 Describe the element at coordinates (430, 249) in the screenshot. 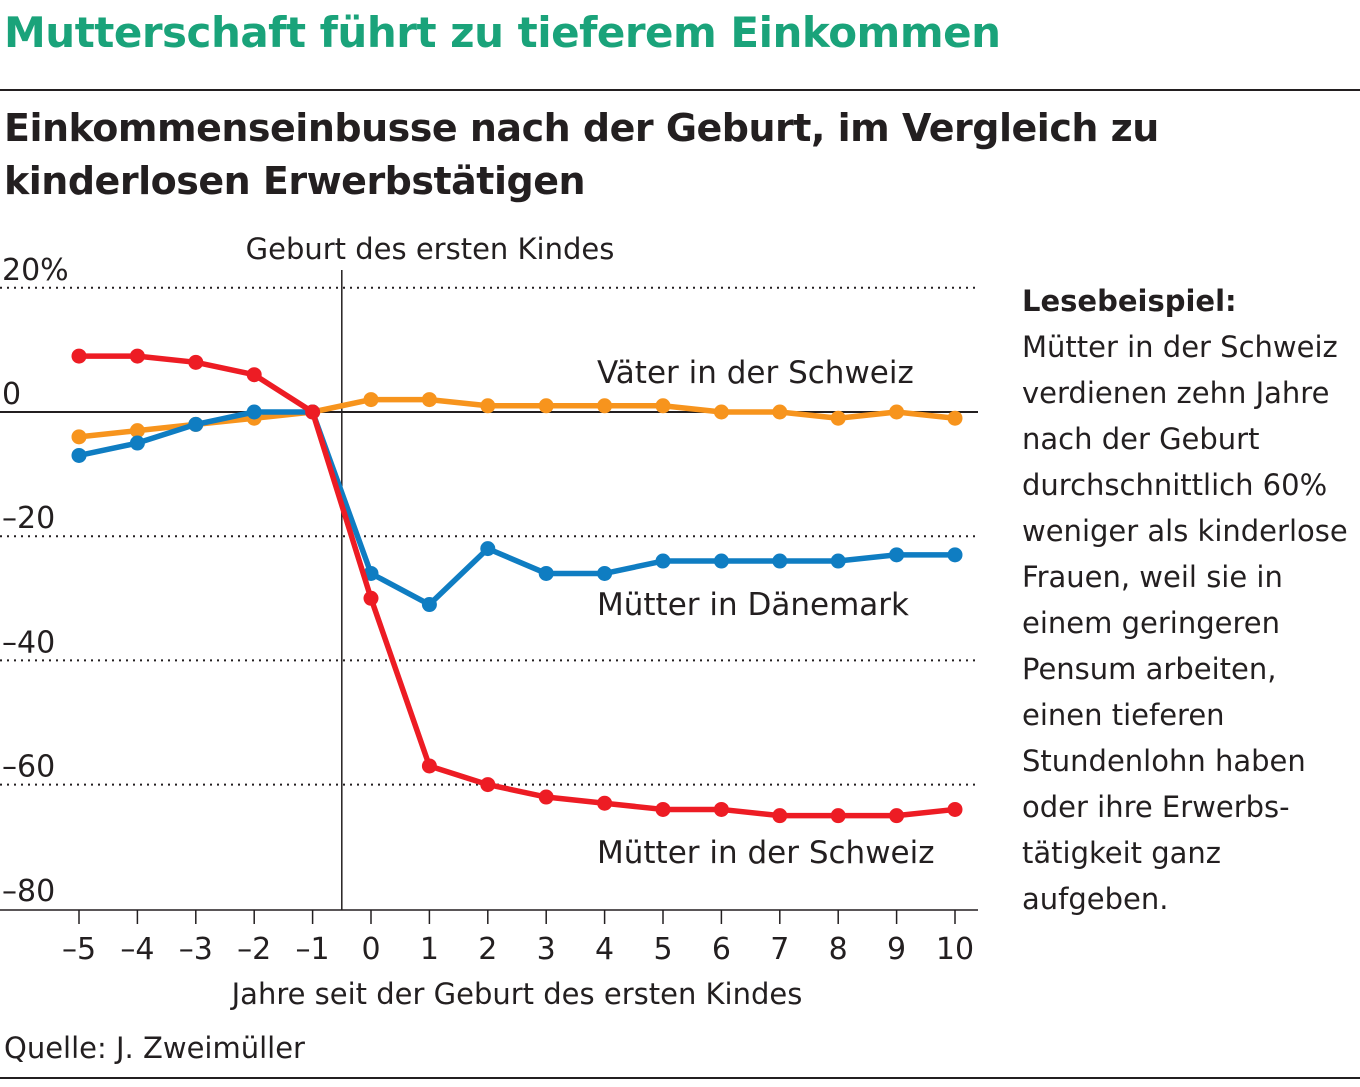

I see `birth-marker-label: Geburt des ersten Kindes` at that location.